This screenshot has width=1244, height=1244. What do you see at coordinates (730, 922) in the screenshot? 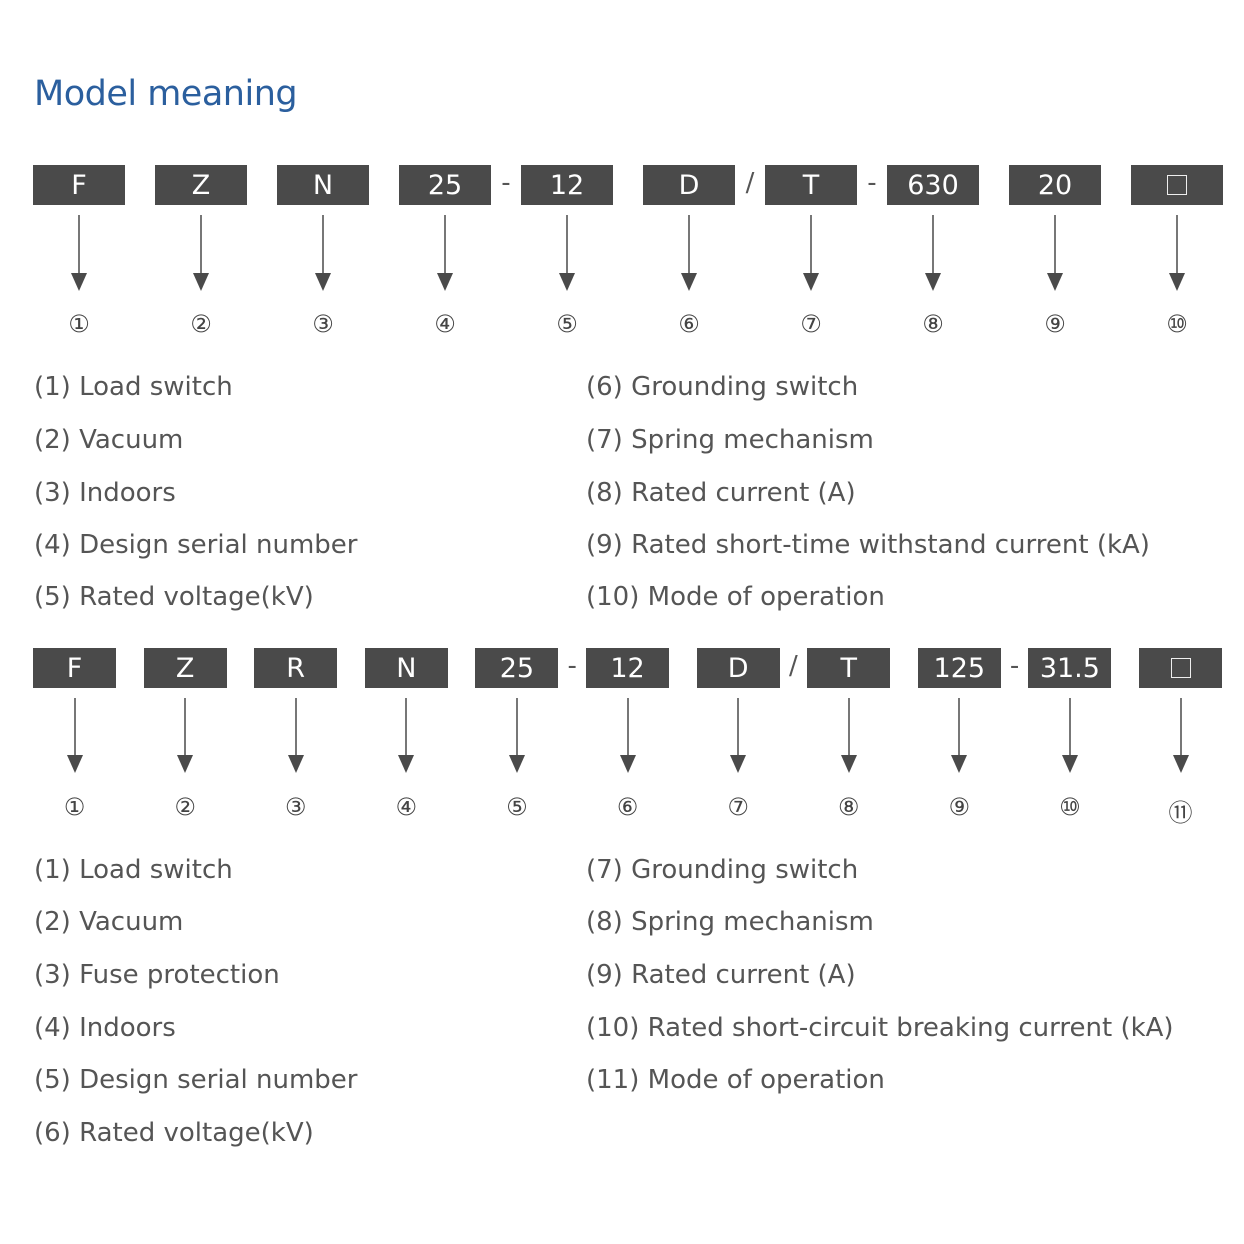
I see `legend-item: (8) Spring mechanism` at bounding box center [730, 922].